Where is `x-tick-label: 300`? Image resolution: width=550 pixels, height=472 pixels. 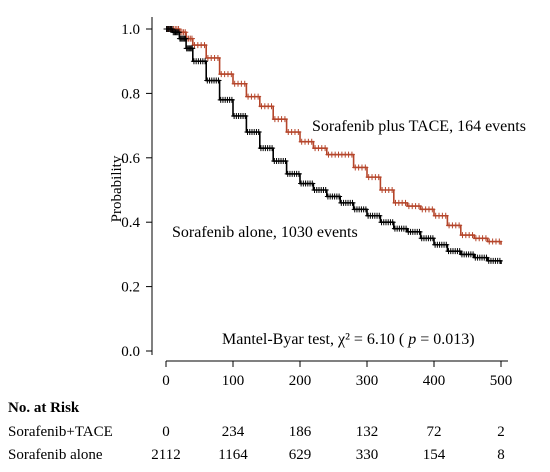
x-tick-label: 300 is located at coordinates (367, 381).